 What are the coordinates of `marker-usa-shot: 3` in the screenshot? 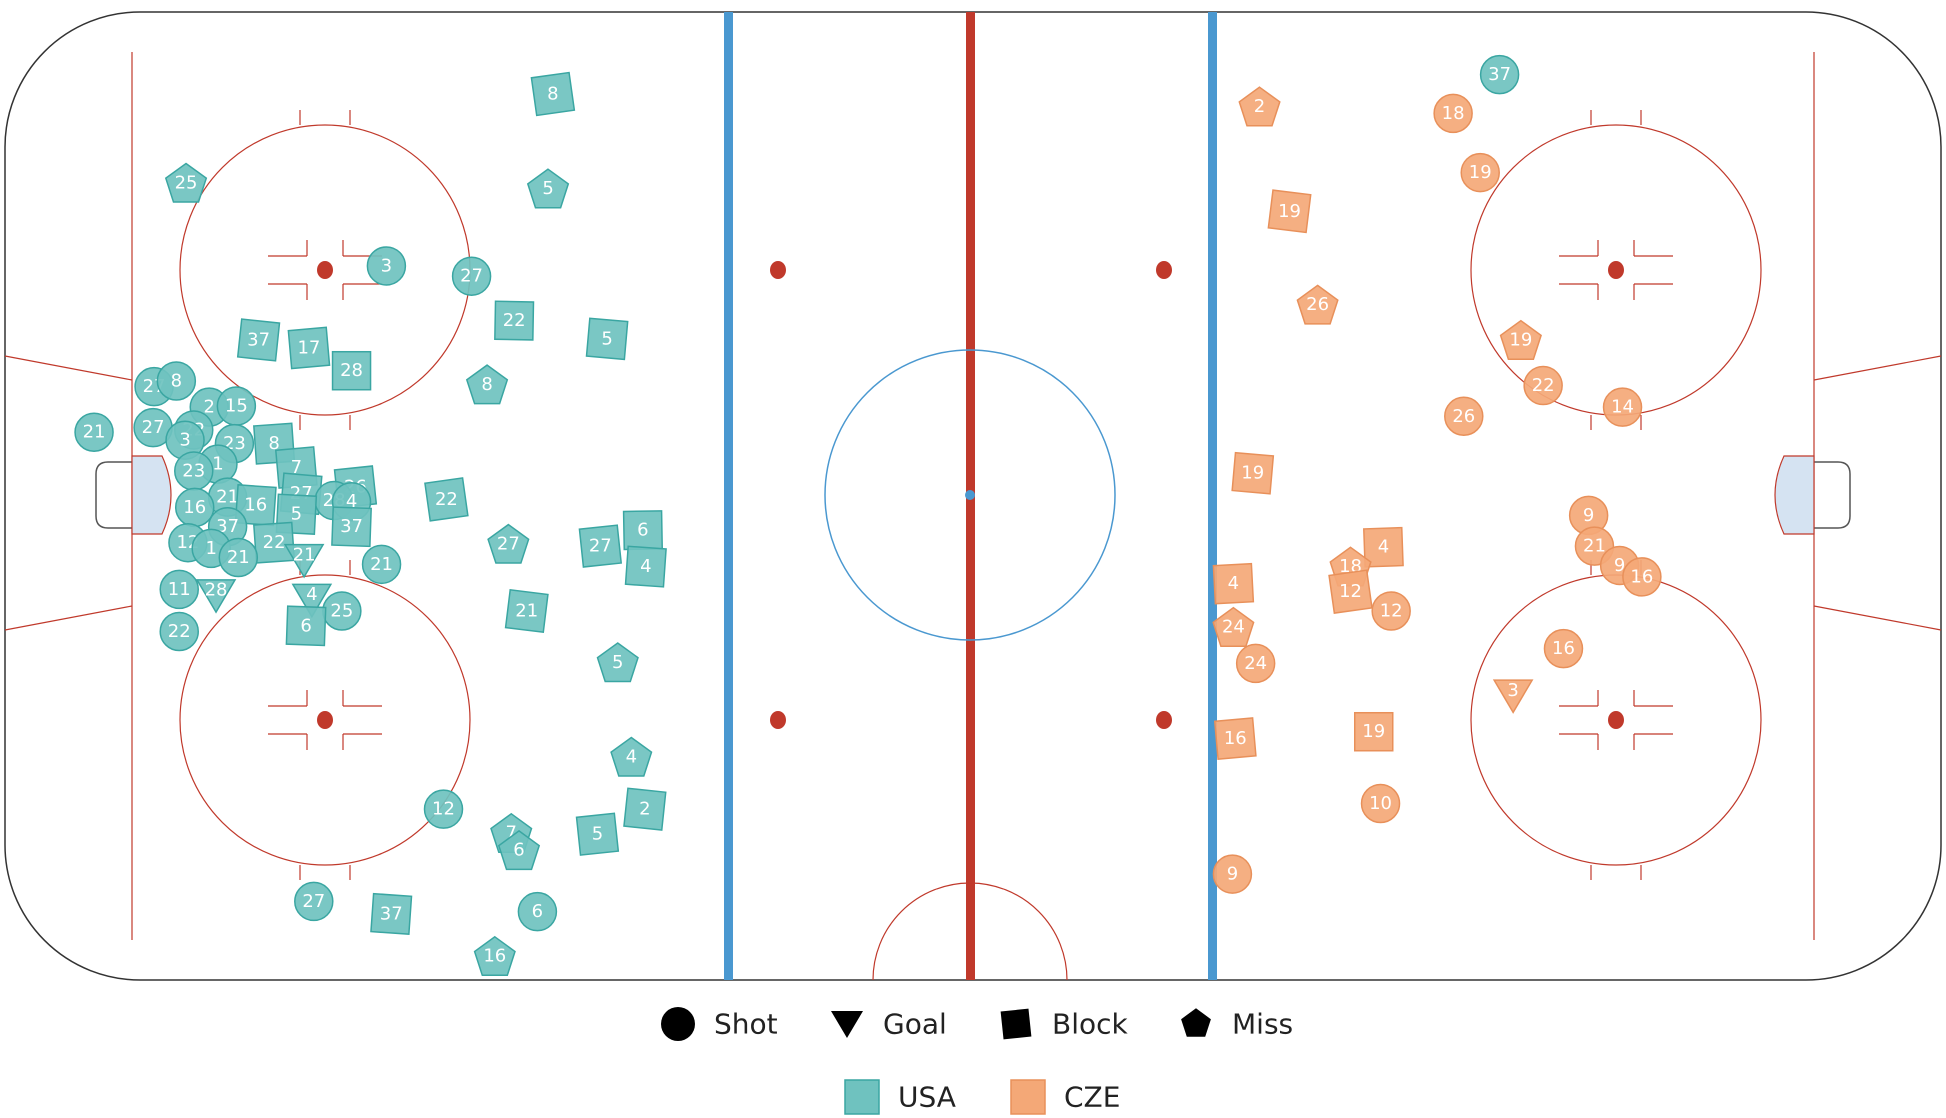 It's located at (386, 266).